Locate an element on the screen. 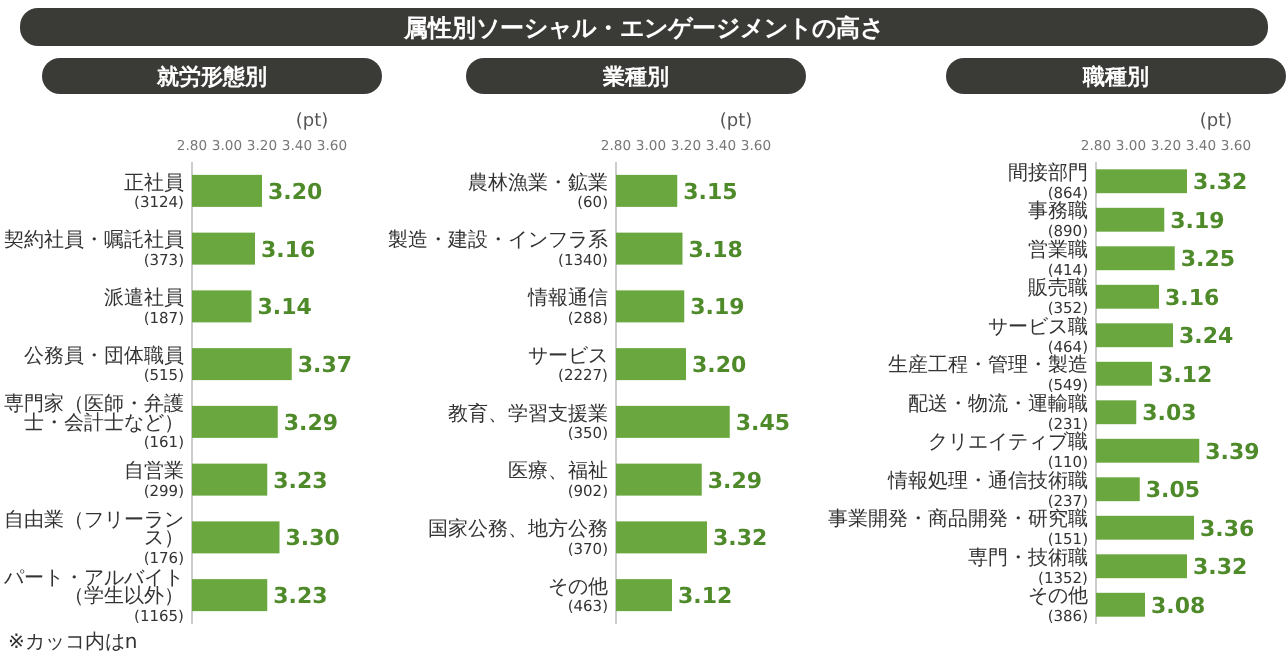  chart-title: 業種別 is located at coordinates (635, 77).